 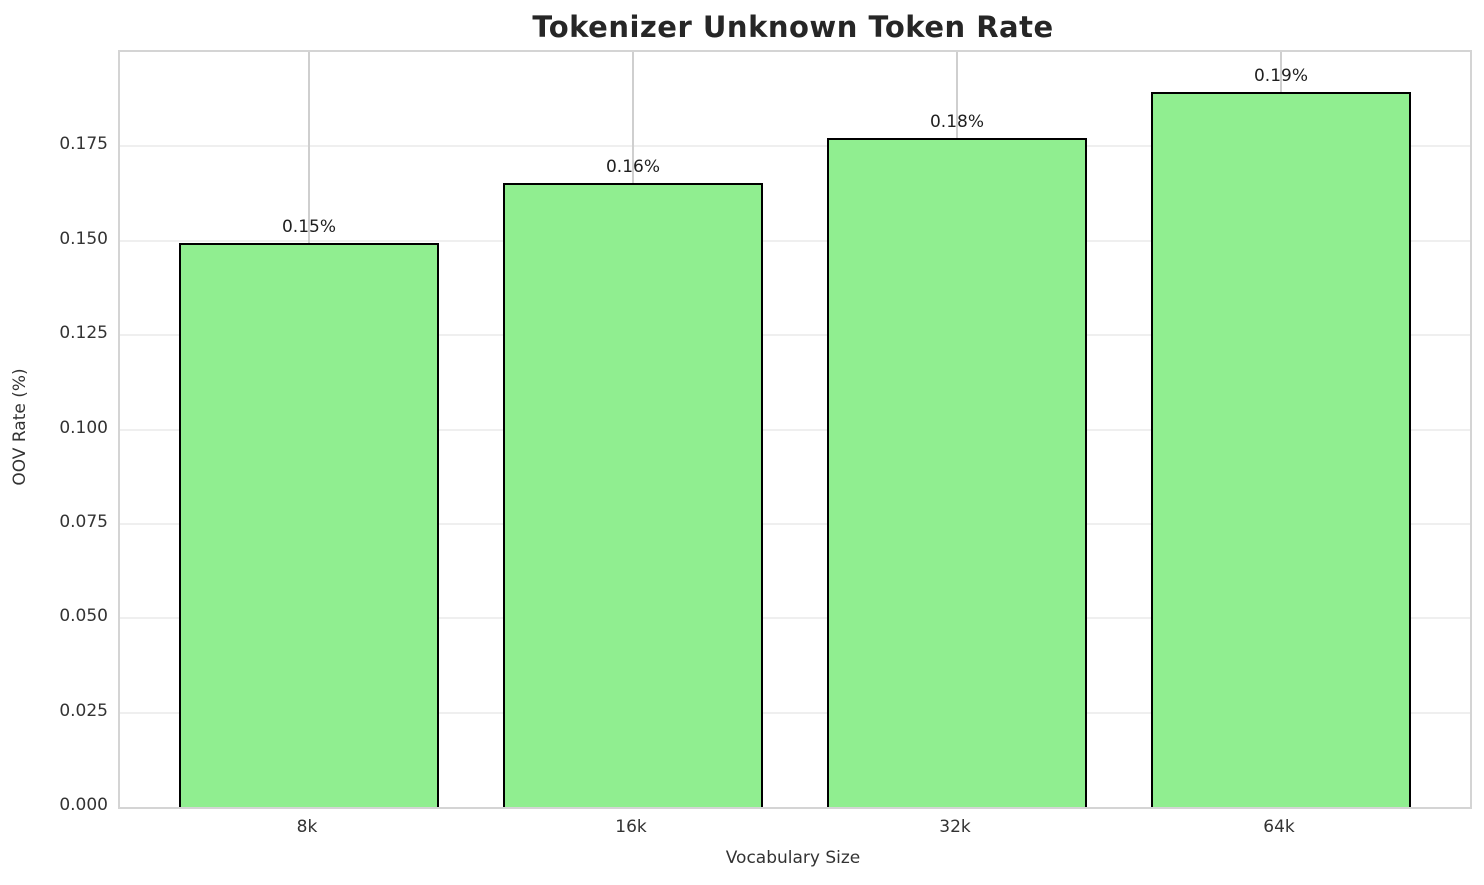 I want to click on bar-32k, so click(x=957, y=472).